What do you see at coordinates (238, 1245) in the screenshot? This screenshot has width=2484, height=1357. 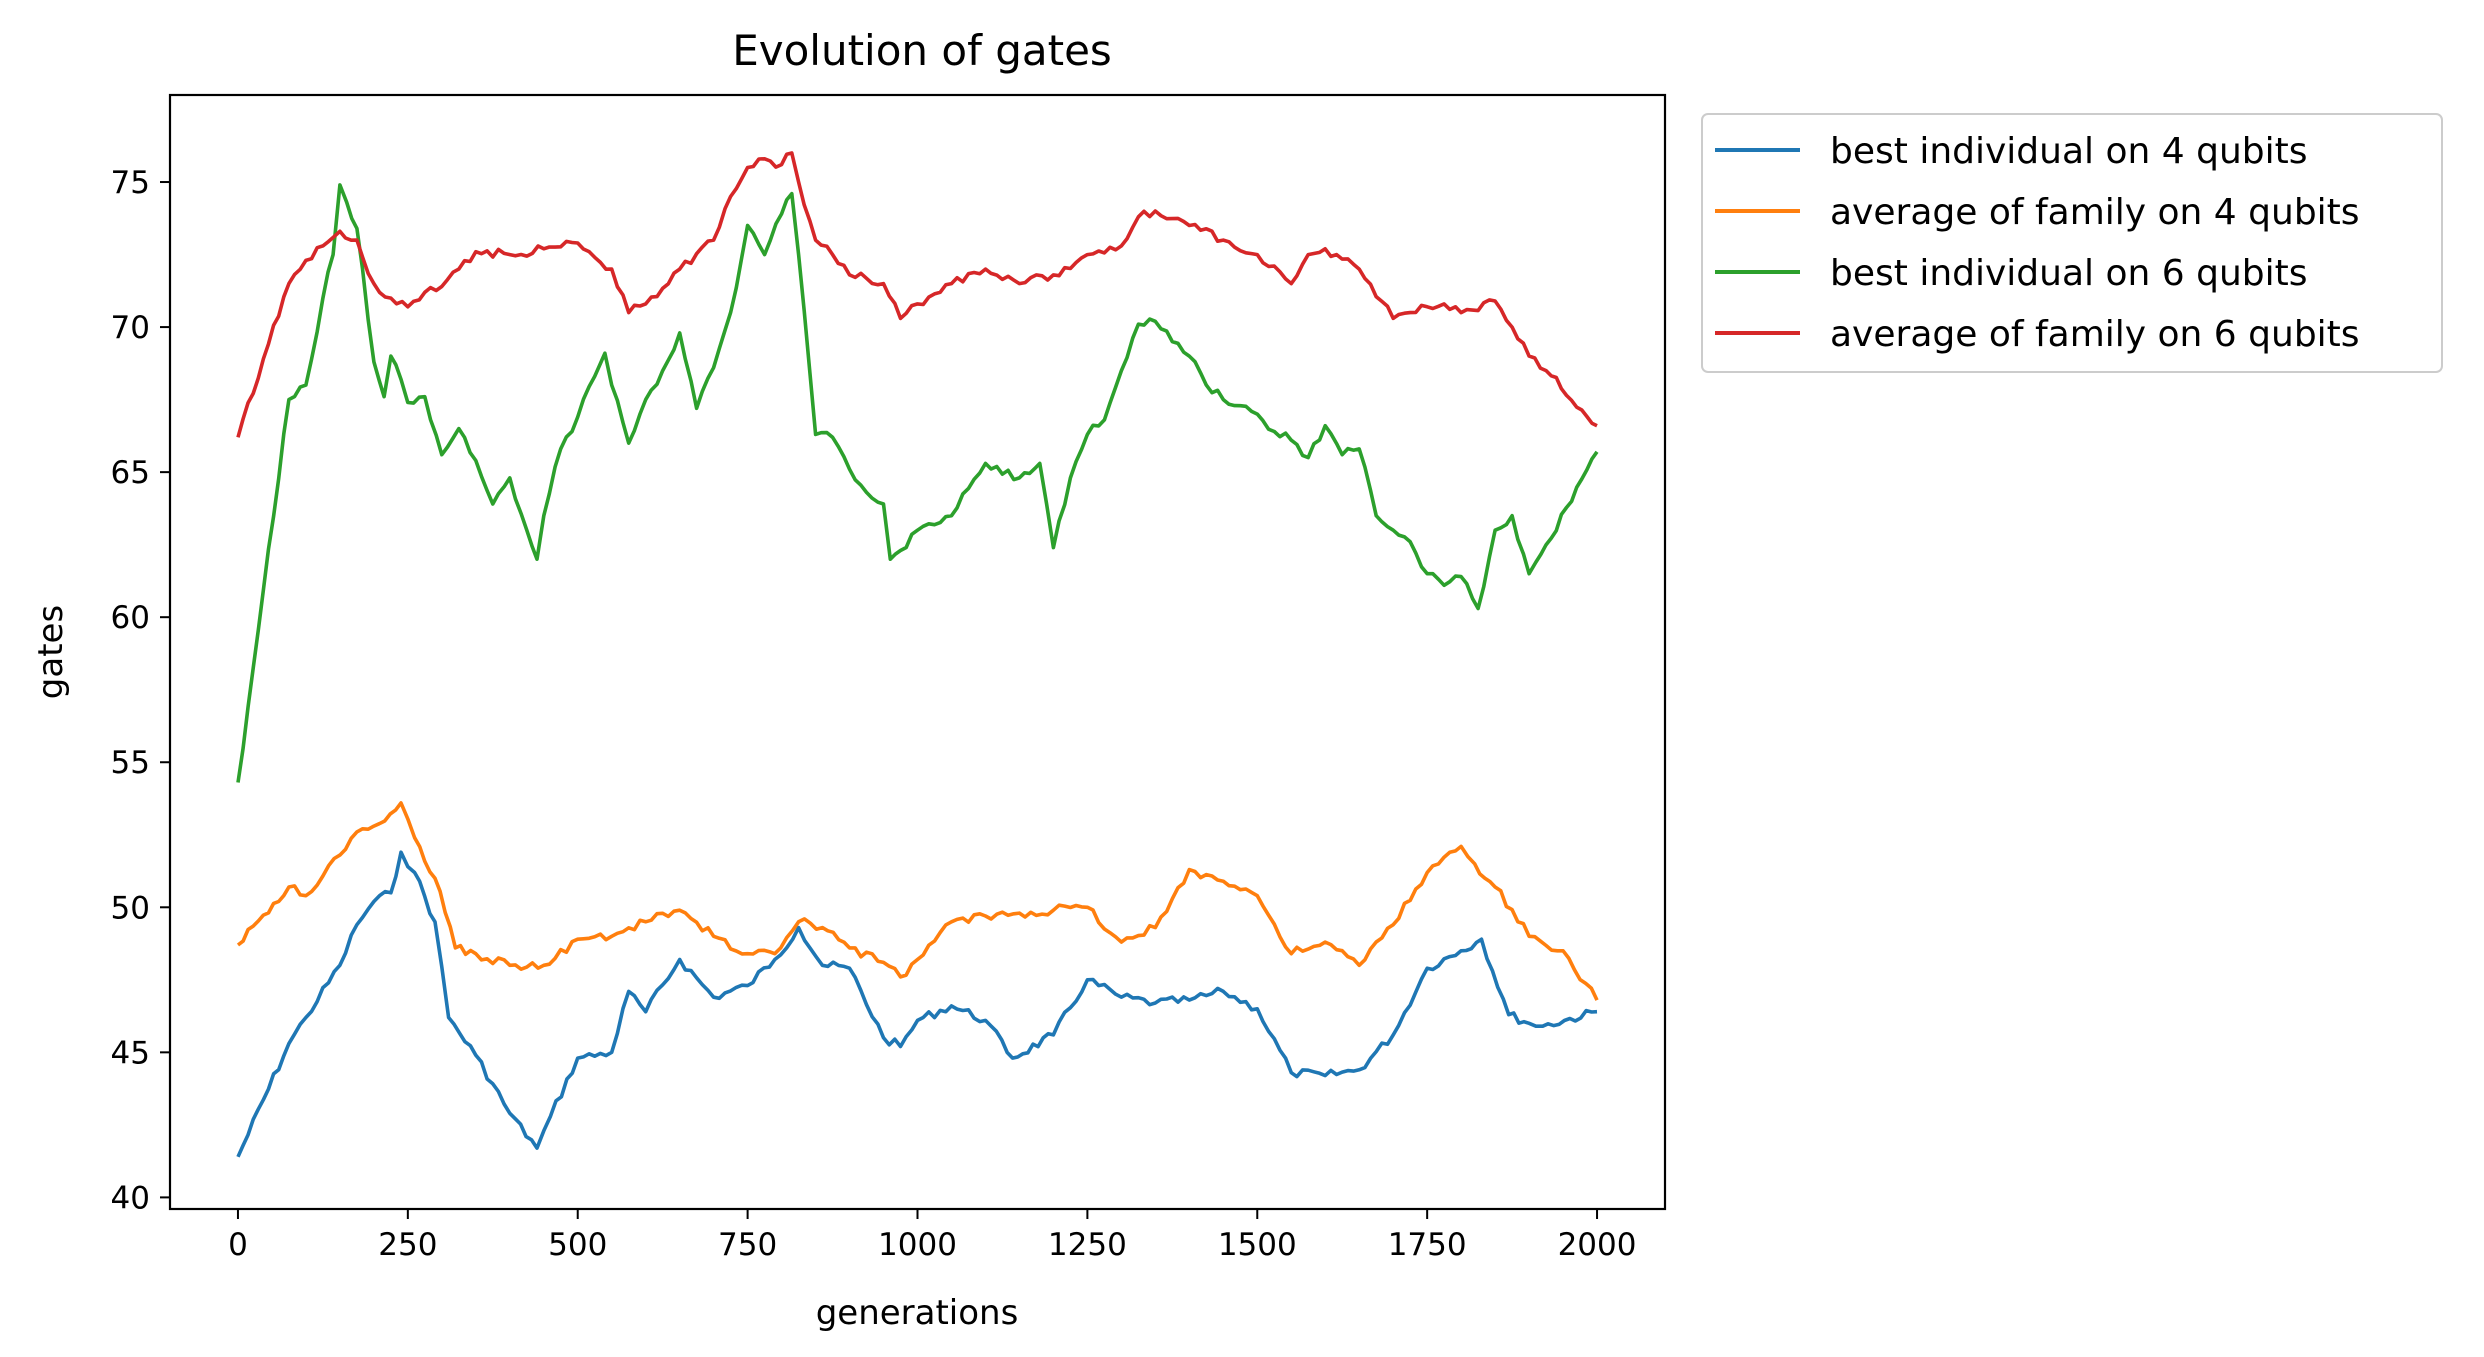 I see `x-tick-label: 0` at bounding box center [238, 1245].